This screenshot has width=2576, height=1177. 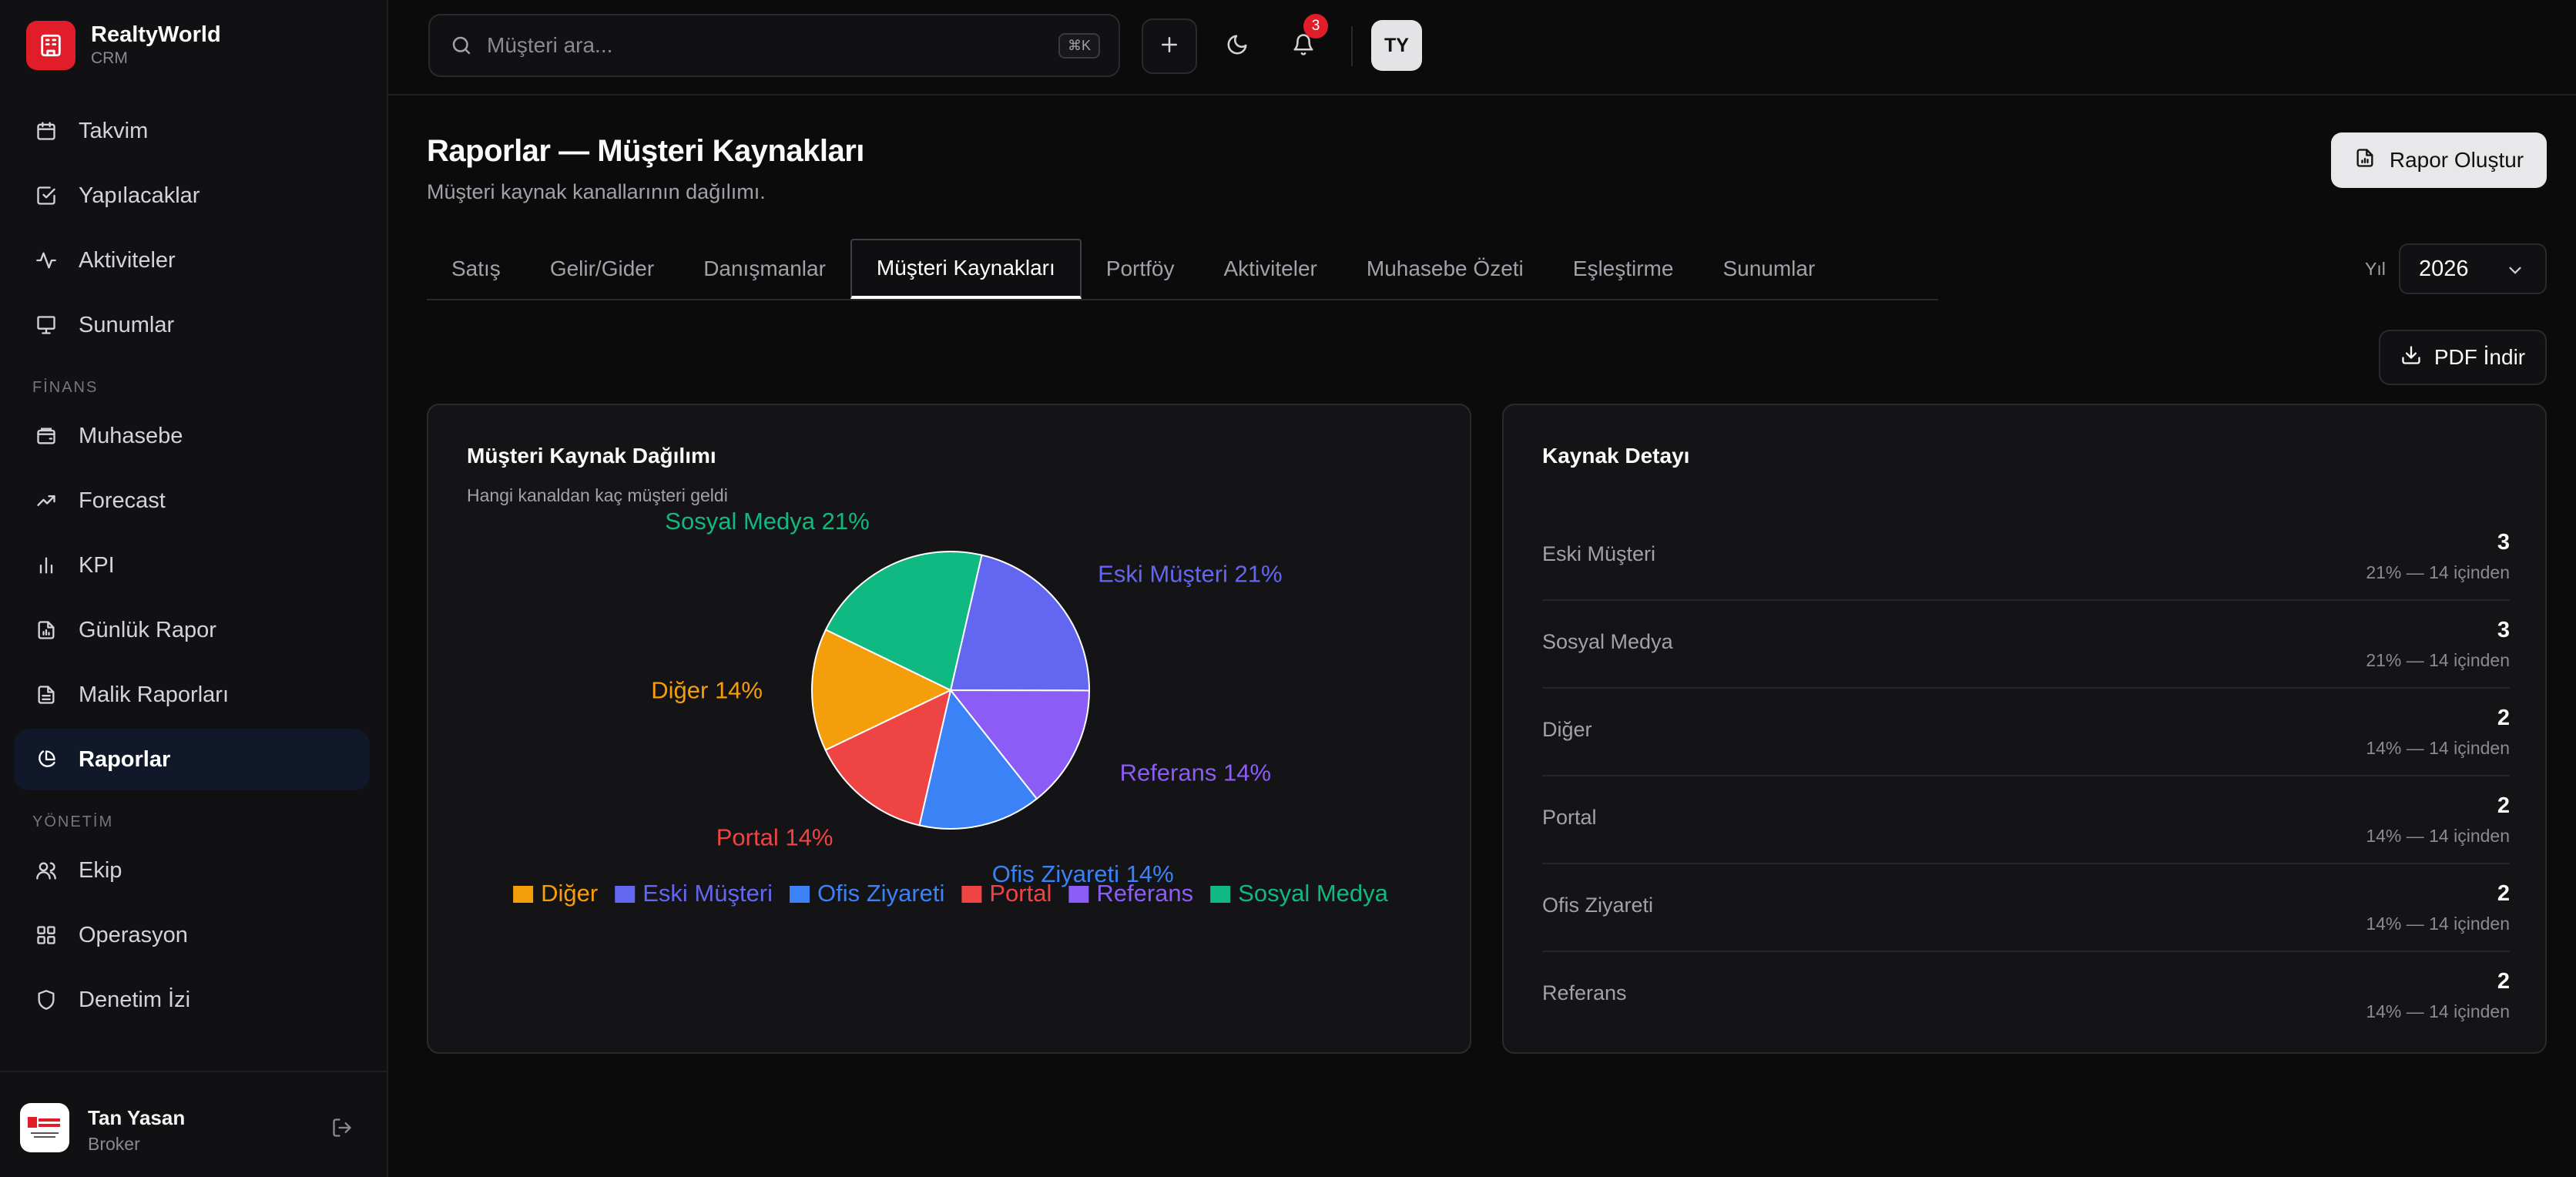 I want to click on source-name: Ofis Ziyareti, so click(x=1598, y=905).